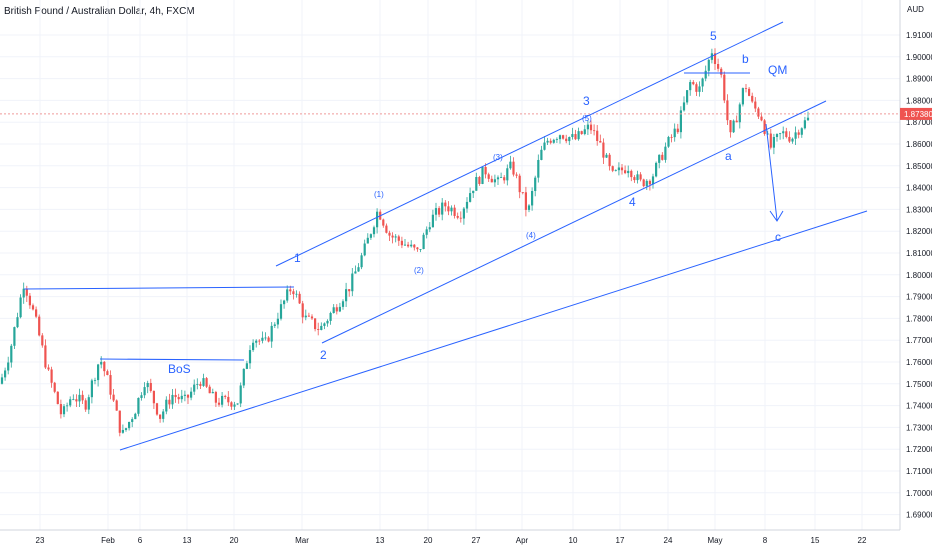 The height and width of the screenshot is (550, 932). Describe the element at coordinates (587, 118) in the screenshot. I see `subwave-5-label: (5)` at that location.